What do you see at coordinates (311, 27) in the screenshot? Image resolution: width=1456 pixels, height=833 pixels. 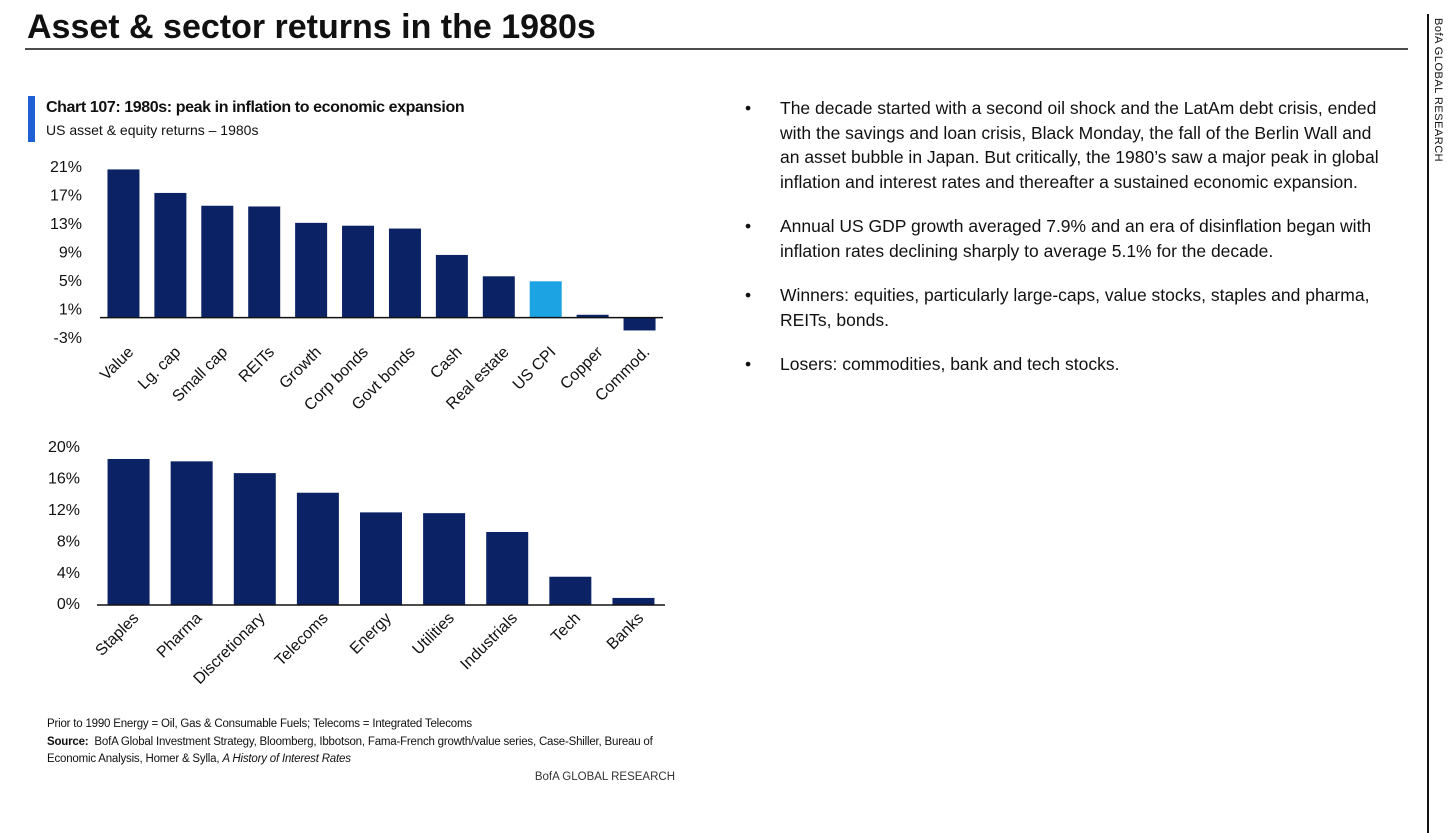 I see `page-title: Asset & sector returns in the 1980s` at bounding box center [311, 27].